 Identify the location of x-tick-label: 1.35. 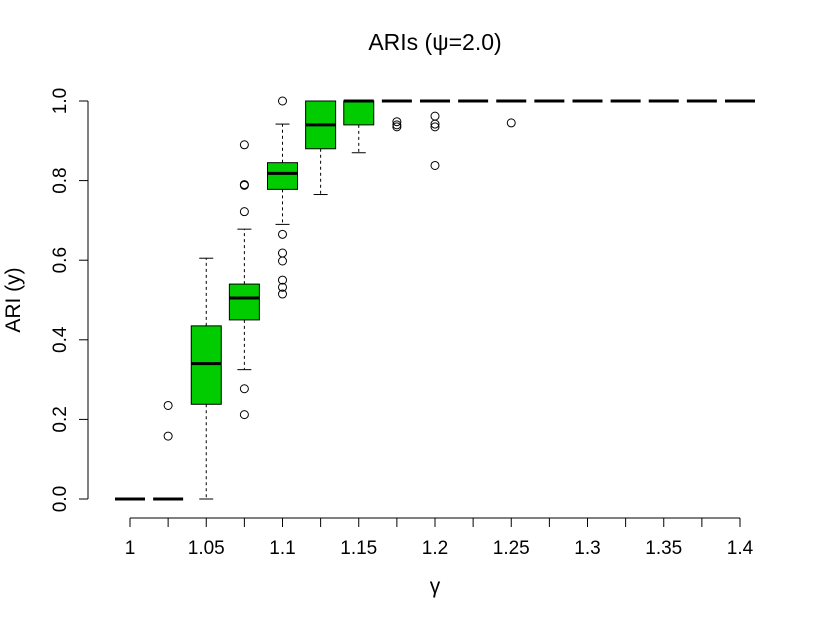
(663, 548).